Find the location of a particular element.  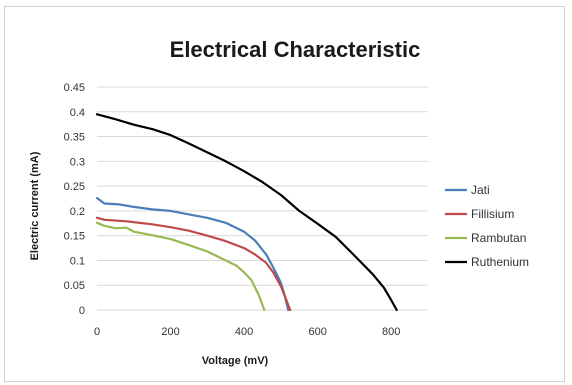

x-tick-label: 200 is located at coordinates (170, 332).